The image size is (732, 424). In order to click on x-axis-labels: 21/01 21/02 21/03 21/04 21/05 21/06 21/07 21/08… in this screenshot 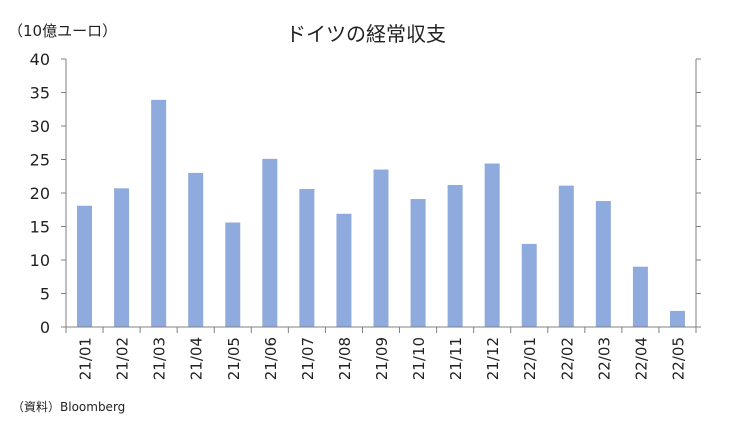, I will do `click(382, 358)`.